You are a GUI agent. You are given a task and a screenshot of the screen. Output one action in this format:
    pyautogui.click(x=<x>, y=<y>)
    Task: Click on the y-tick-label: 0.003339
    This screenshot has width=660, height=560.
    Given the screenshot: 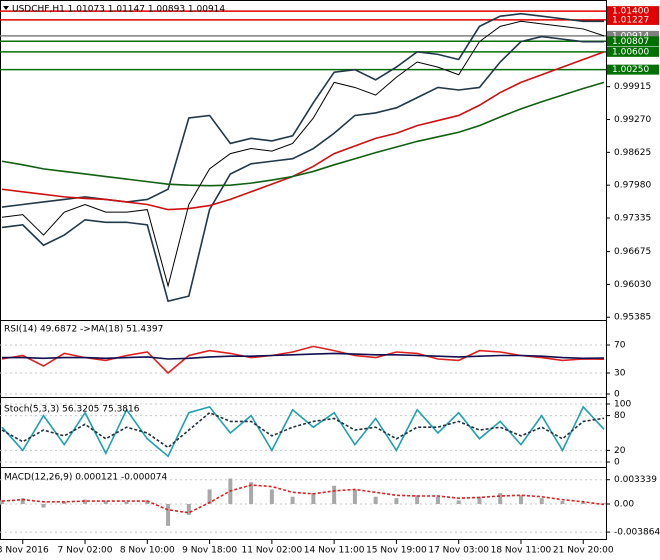 What is the action you would take?
    pyautogui.click(x=635, y=480)
    